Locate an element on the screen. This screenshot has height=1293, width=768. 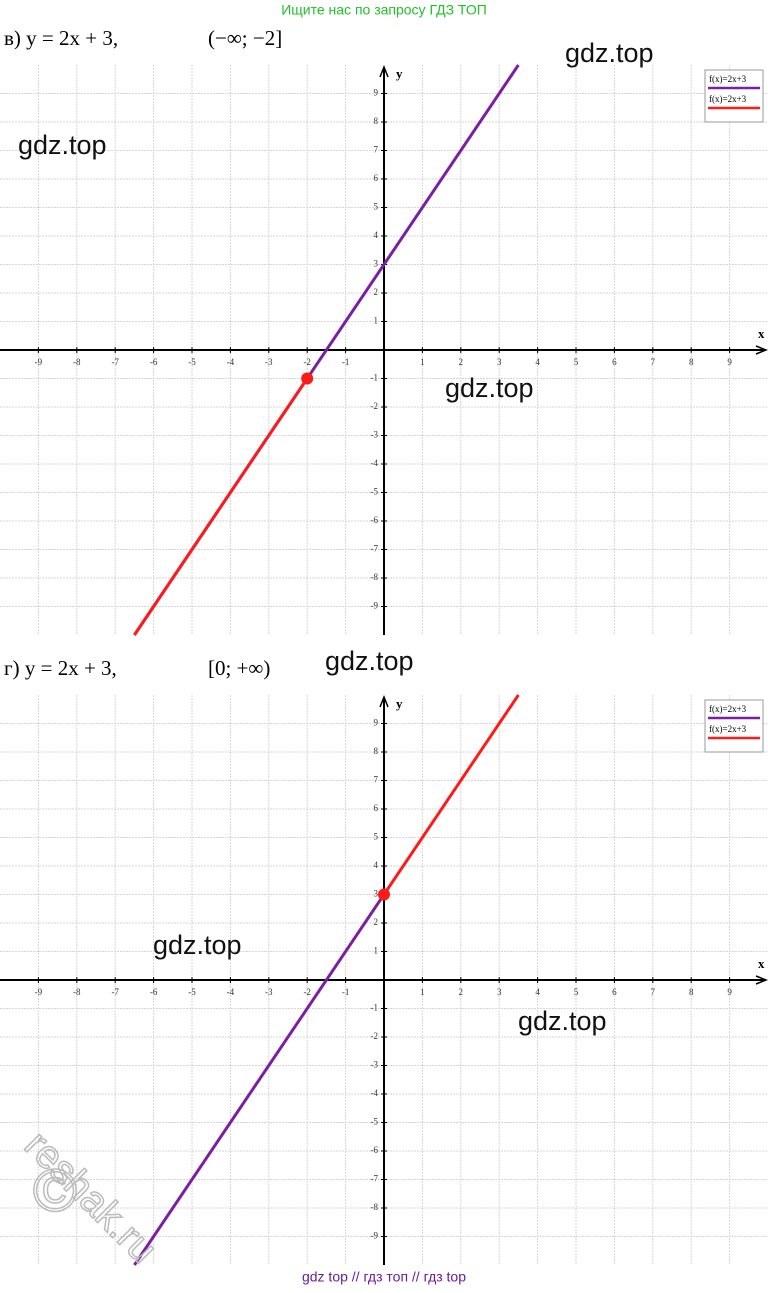
point is located at coordinates (307, 378).